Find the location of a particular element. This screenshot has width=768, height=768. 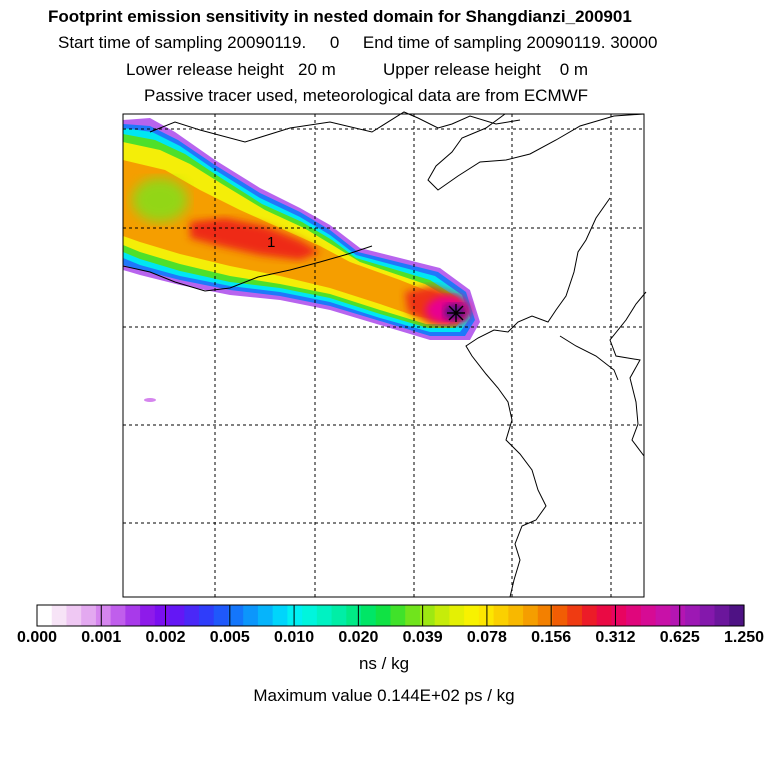

coastline-shandong is located at coordinates (589, 358).